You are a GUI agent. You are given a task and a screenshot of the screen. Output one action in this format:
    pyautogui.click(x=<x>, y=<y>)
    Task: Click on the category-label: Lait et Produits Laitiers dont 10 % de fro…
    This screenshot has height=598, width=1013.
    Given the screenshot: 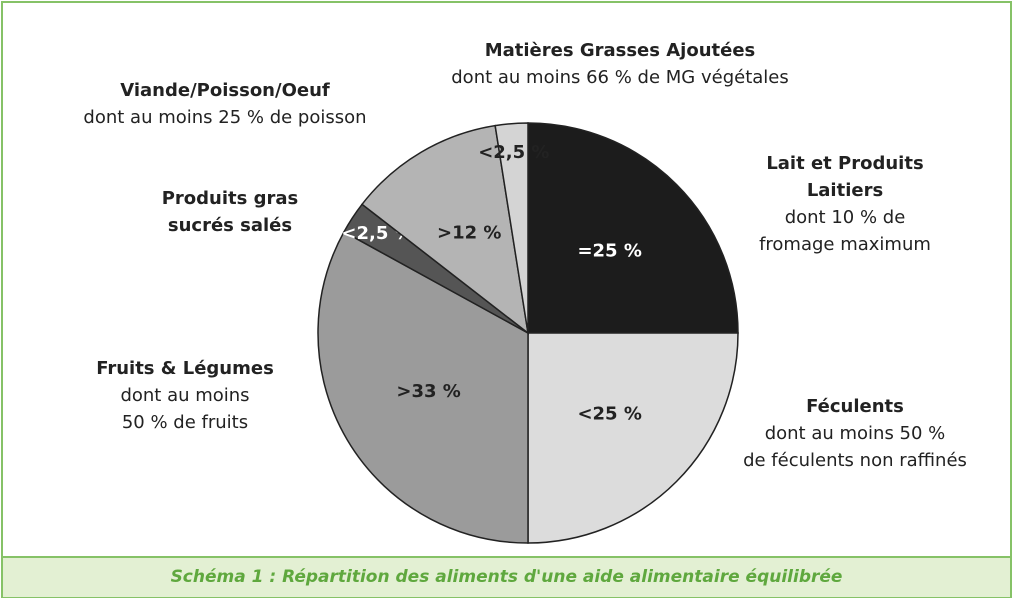 What is the action you would take?
    pyautogui.click(x=845, y=204)
    